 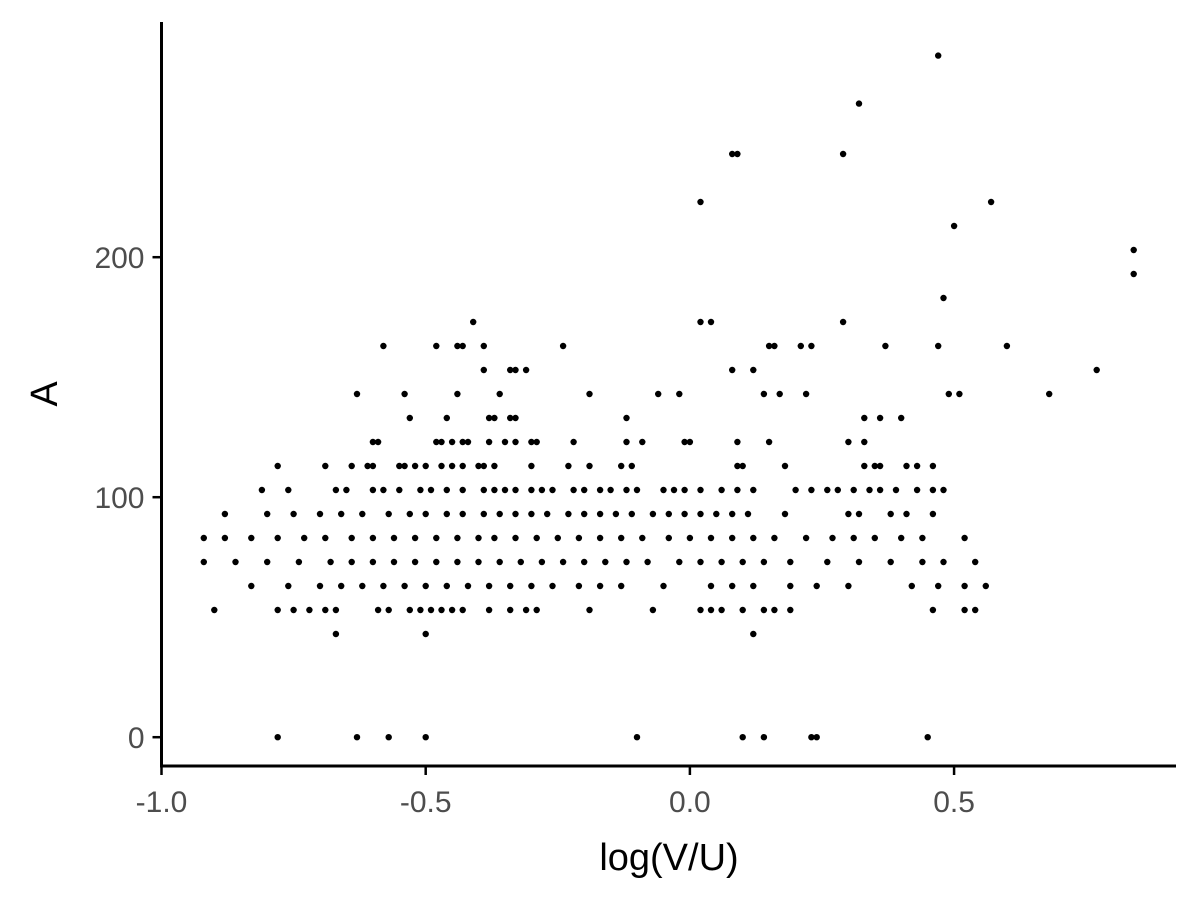 I want to click on y-tick-label: 200, so click(x=119, y=258).